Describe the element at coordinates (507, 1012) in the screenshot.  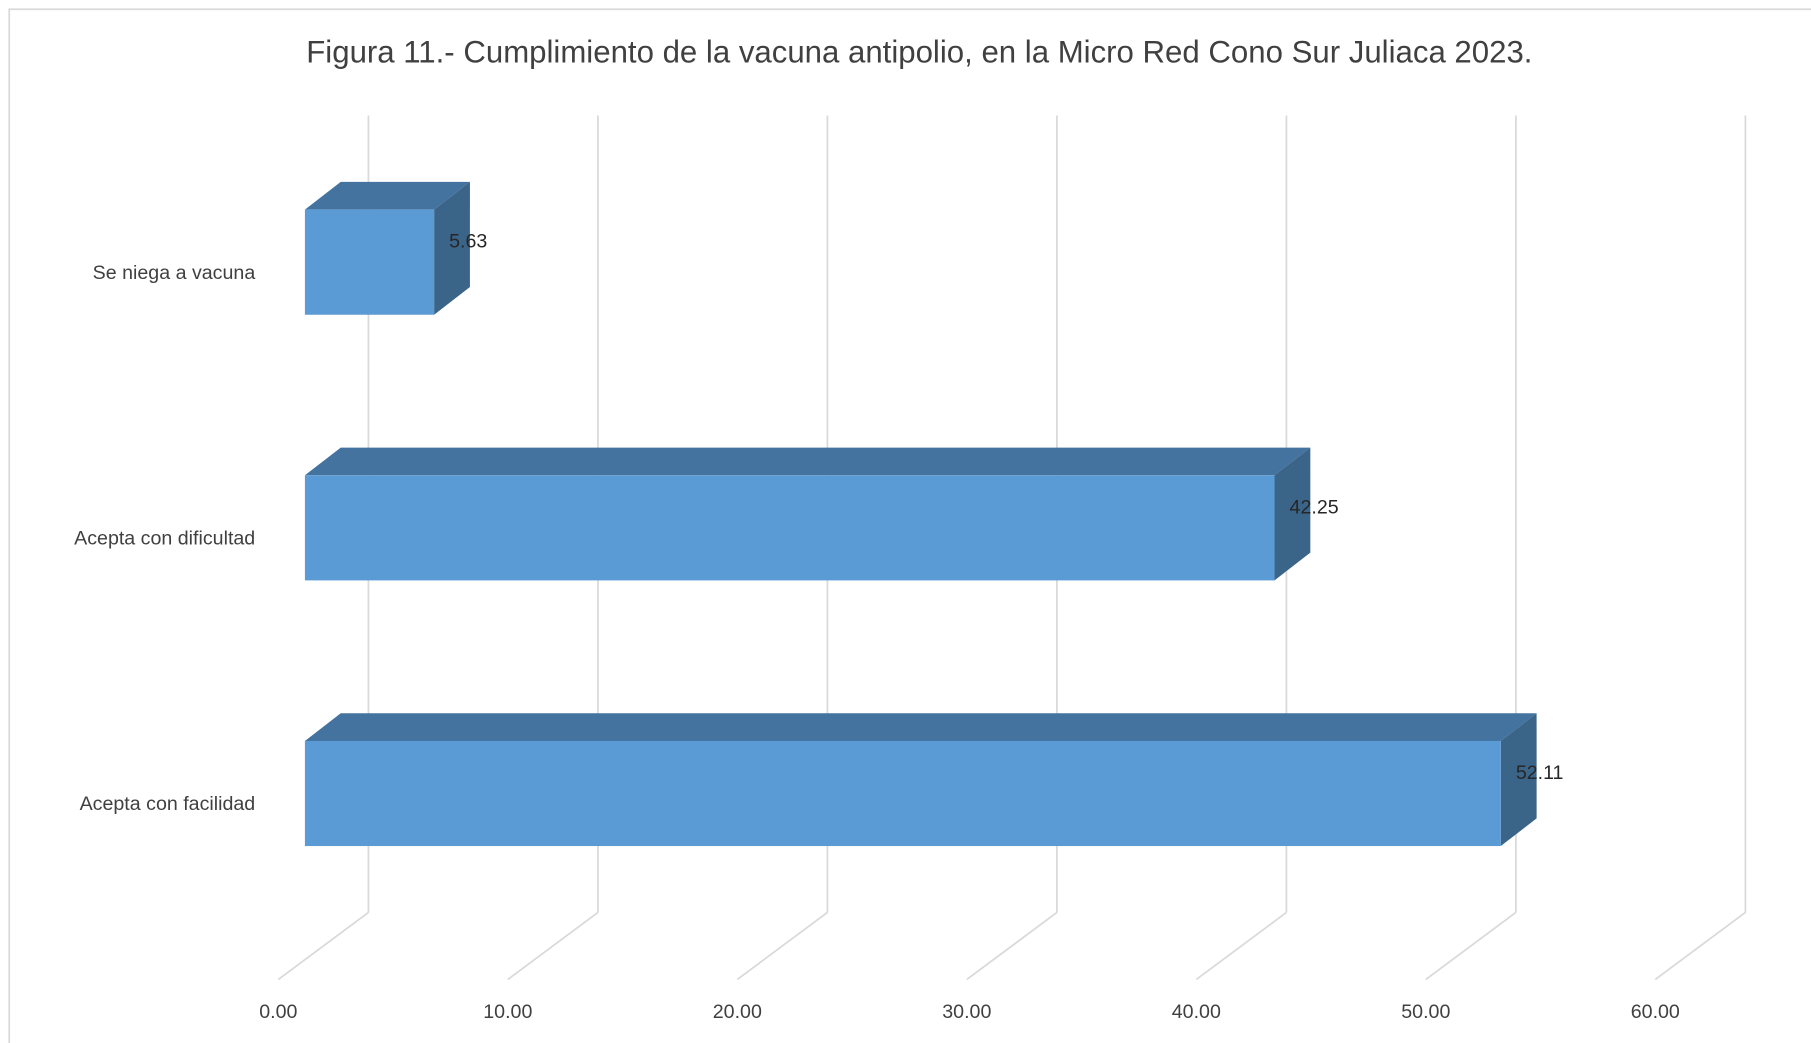
I see `x-tick-label: 10.00` at that location.